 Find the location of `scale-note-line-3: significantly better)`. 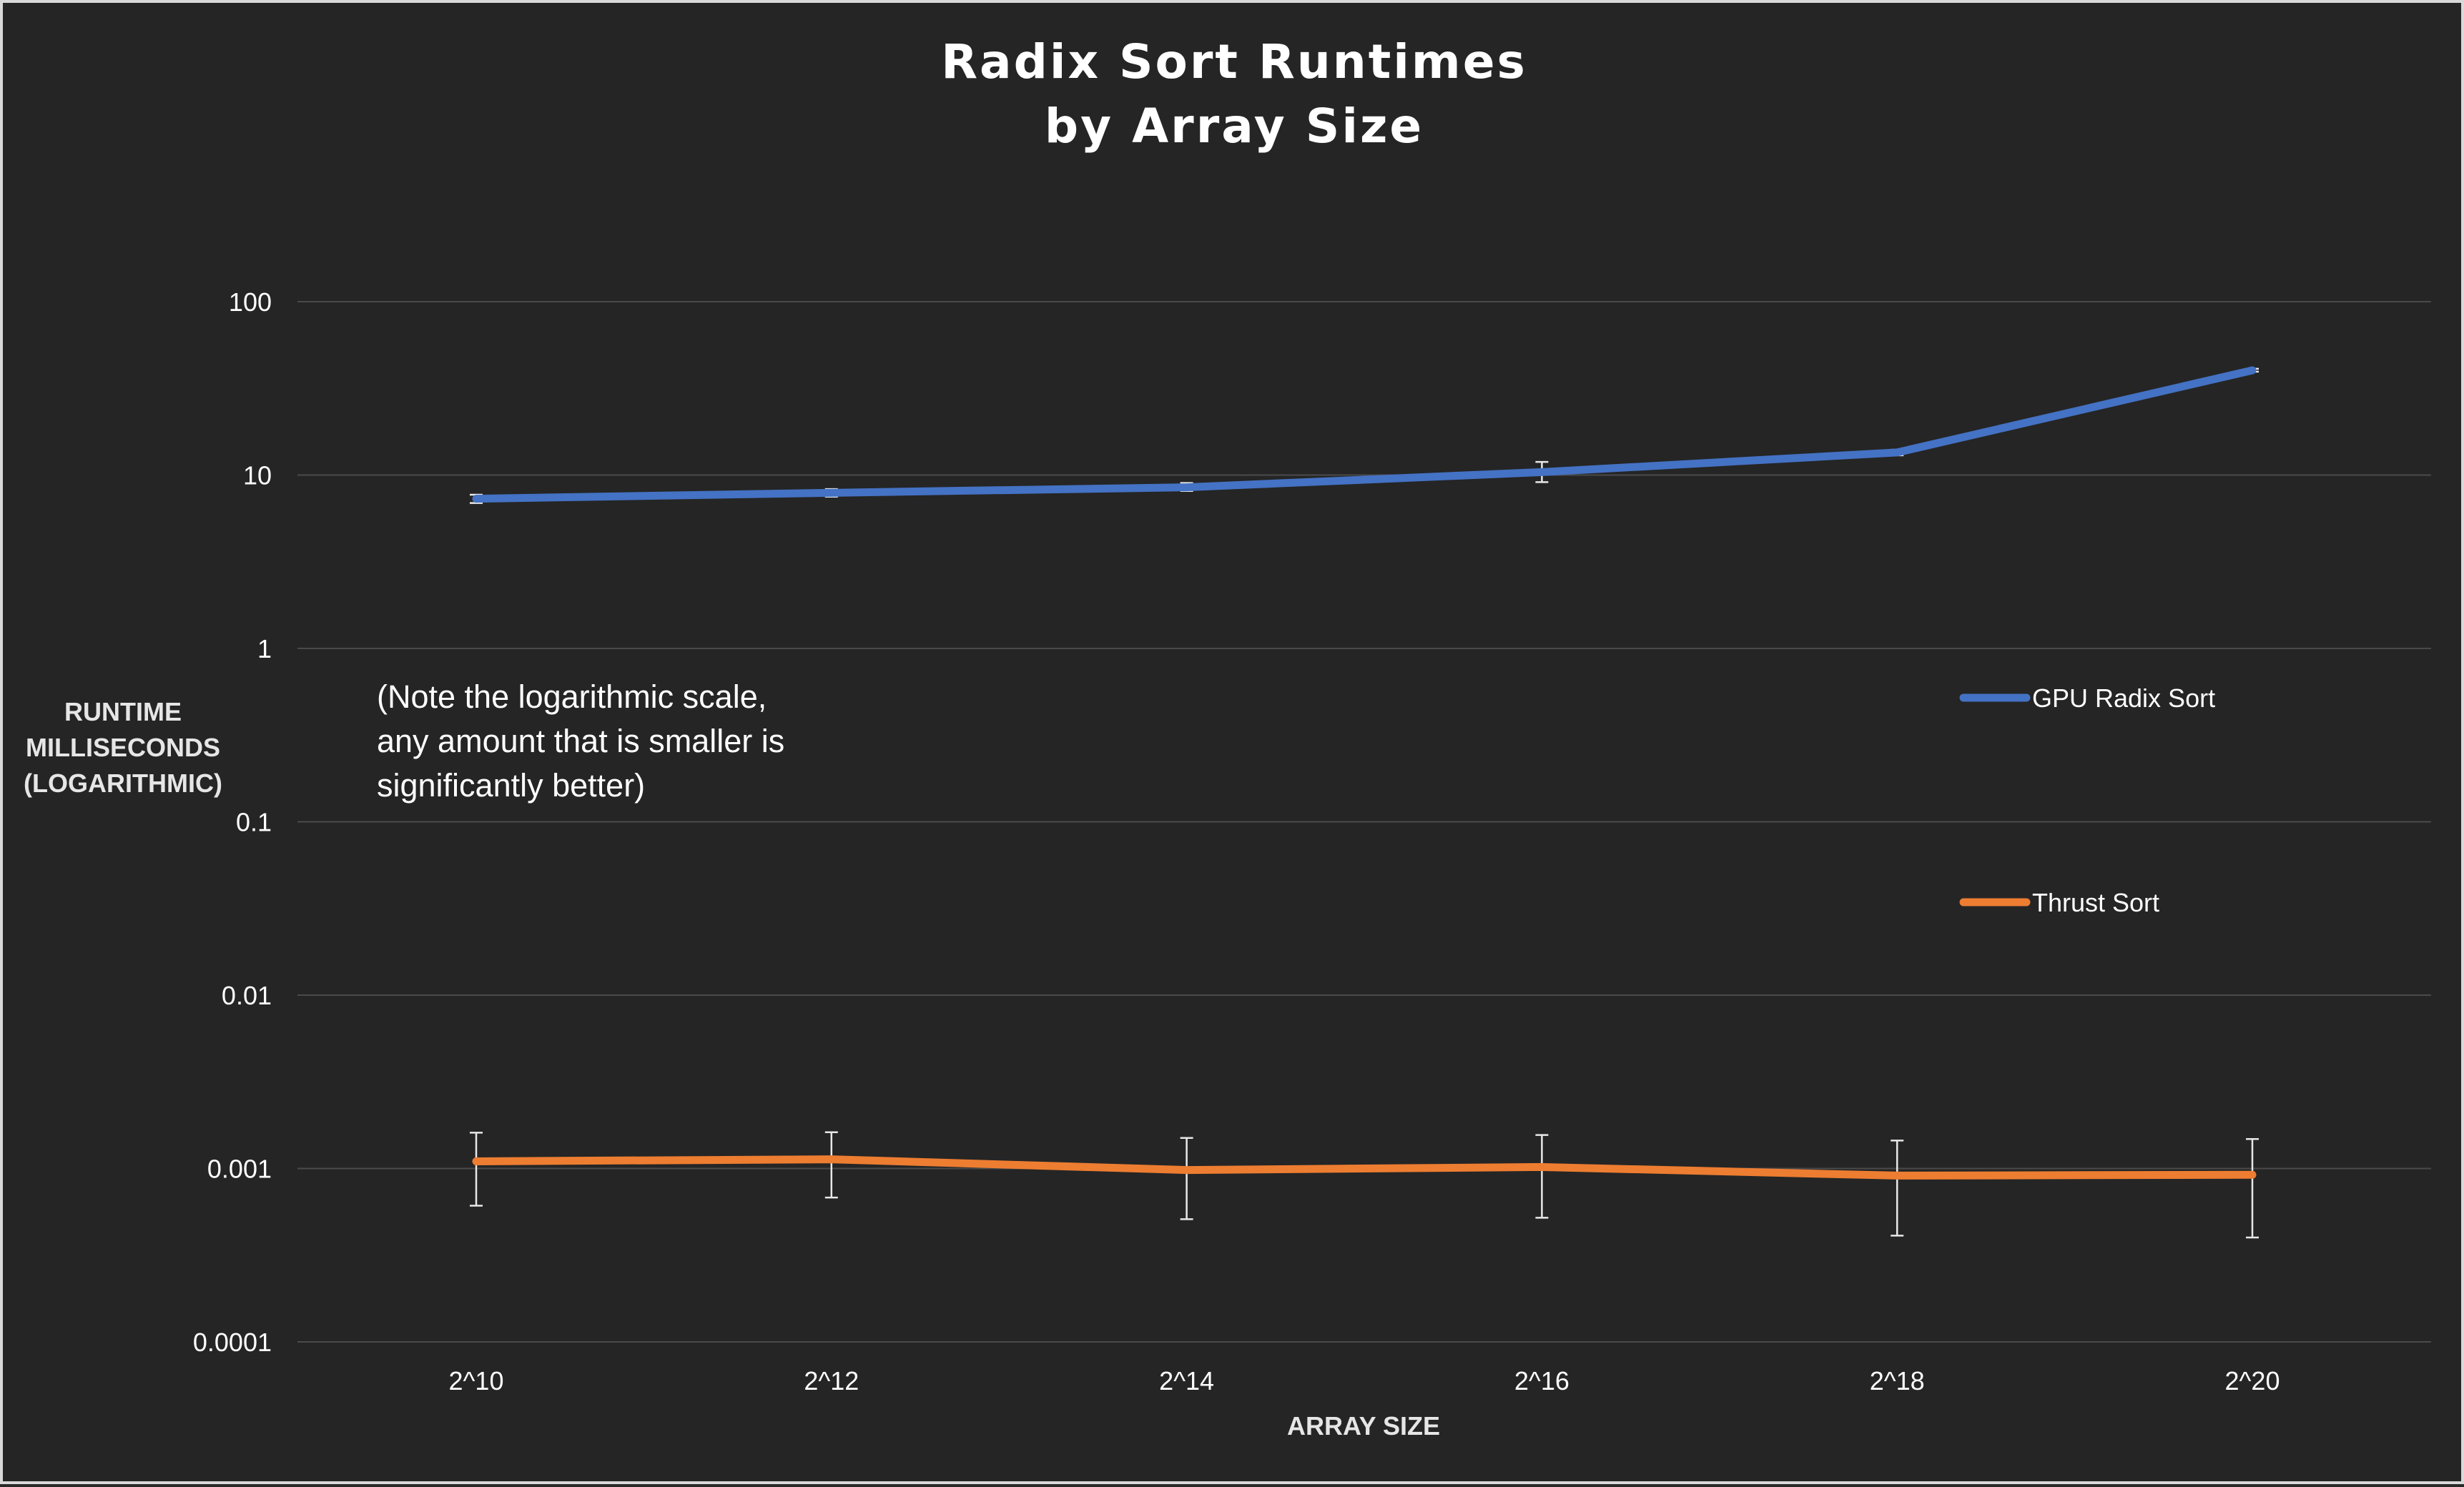

scale-note-line-3: significantly better) is located at coordinates (511, 786).